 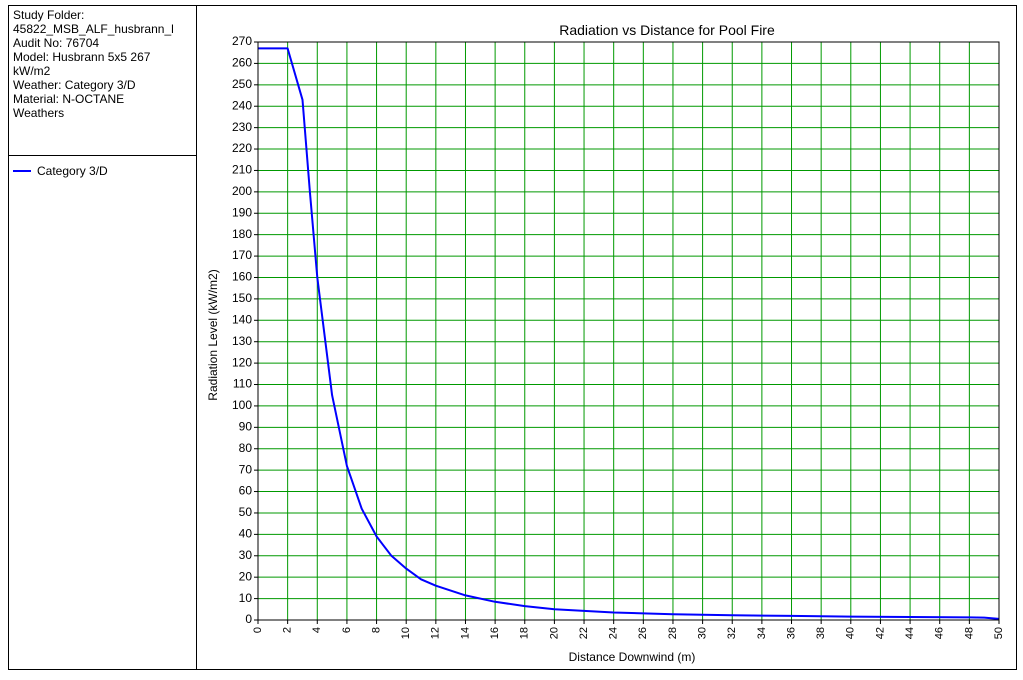 What do you see at coordinates (584, 633) in the screenshot?
I see `x-tick-label: 22` at bounding box center [584, 633].